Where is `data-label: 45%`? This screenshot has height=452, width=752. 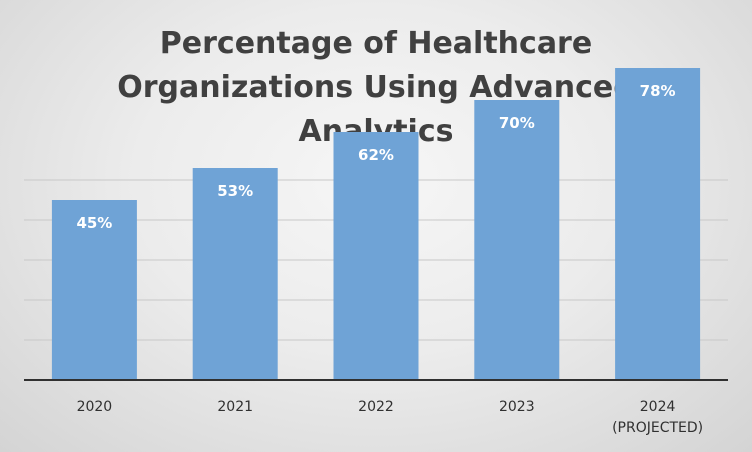 data-label: 45% is located at coordinates (94, 223).